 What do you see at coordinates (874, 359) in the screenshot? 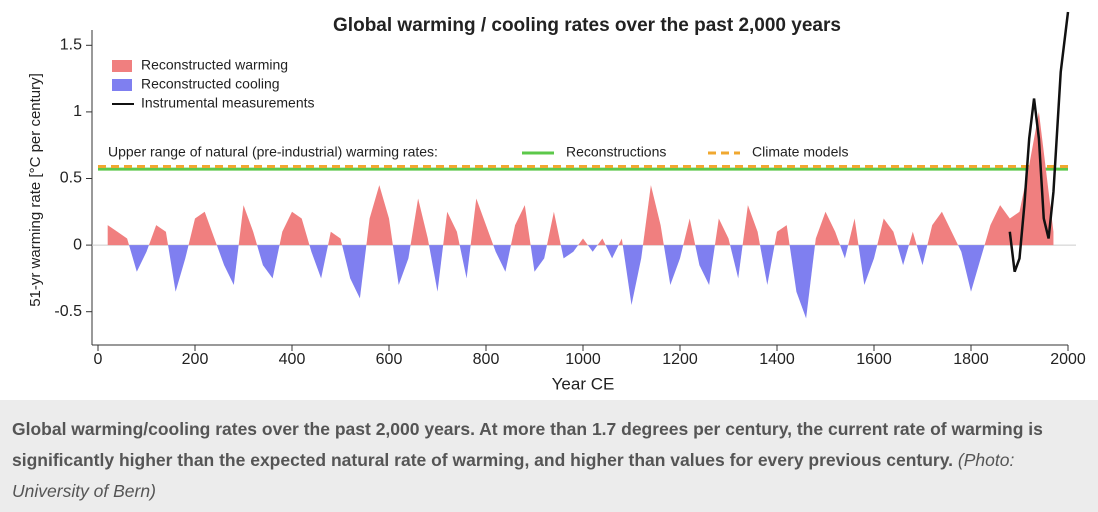
I see `x-tick-label: 1600` at bounding box center [874, 359].